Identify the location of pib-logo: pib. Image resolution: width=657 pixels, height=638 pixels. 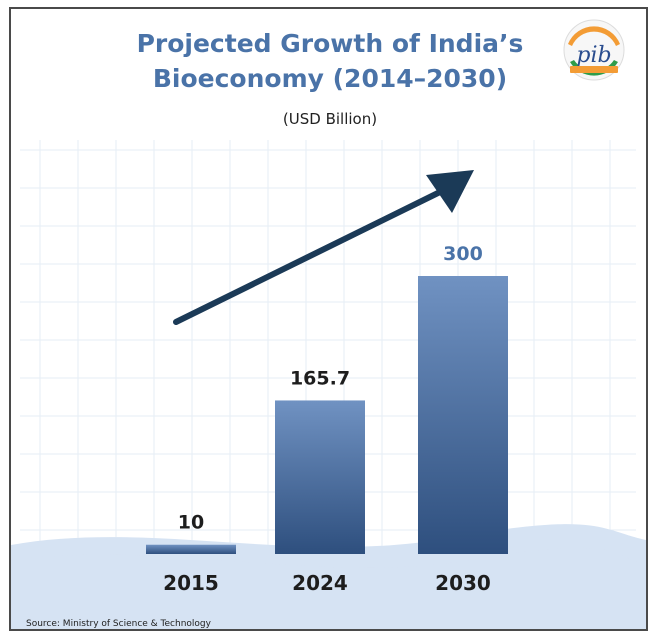
(594, 50).